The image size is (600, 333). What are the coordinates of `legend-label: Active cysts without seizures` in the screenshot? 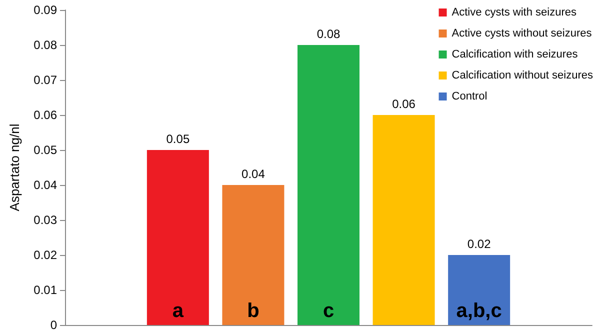 It's located at (522, 34).